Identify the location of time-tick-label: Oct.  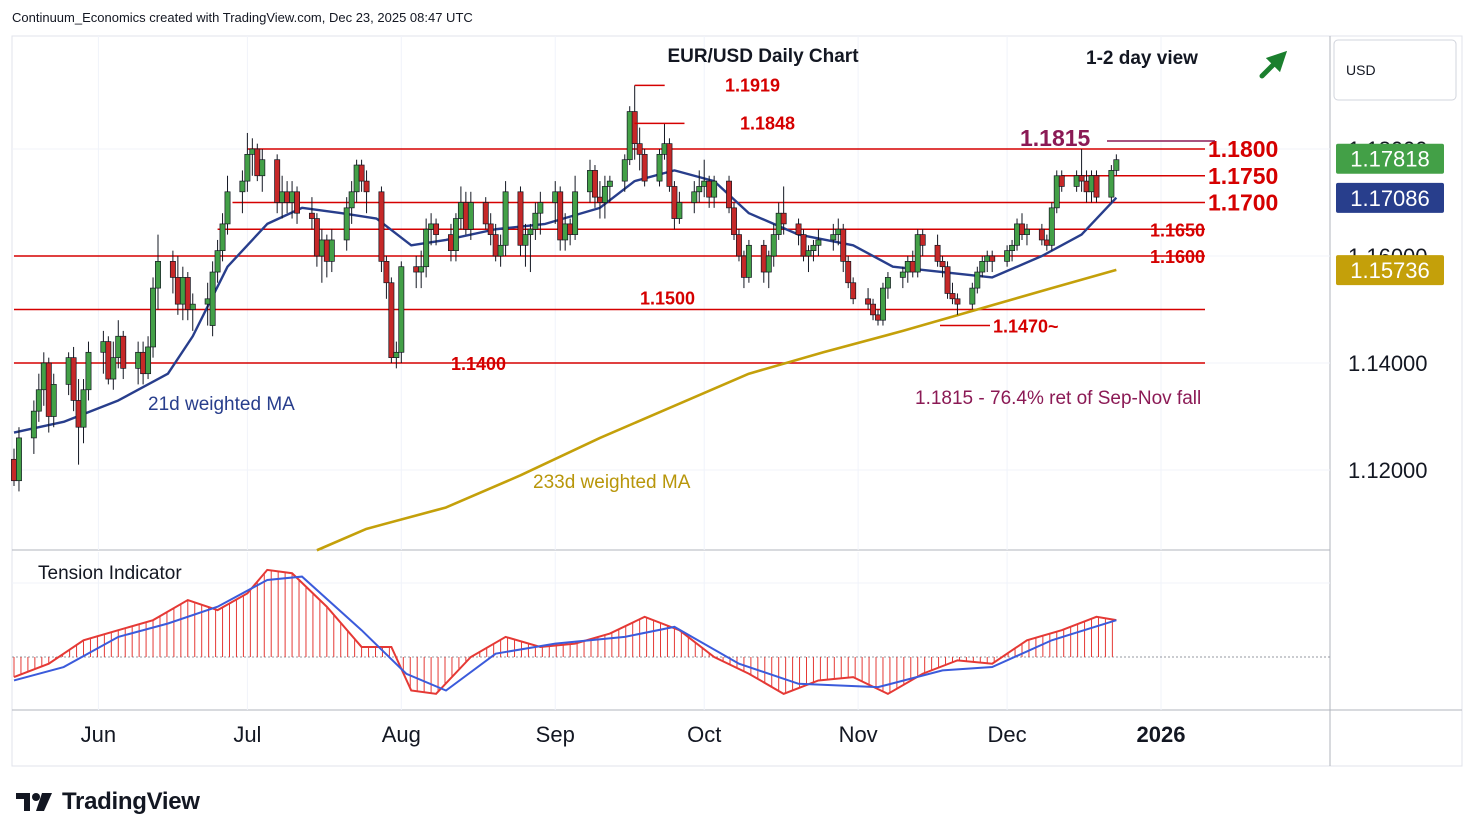
(704, 734).